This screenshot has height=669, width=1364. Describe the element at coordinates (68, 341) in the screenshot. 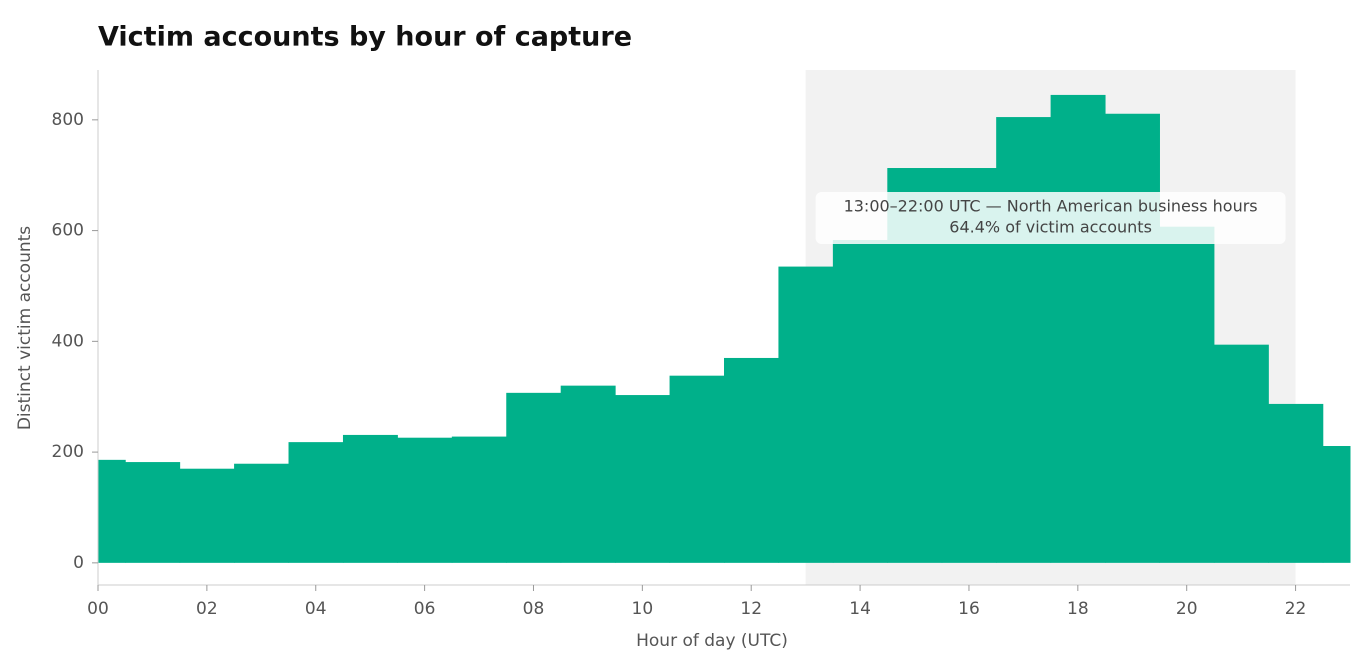

I see `y-tick-label: 400` at that location.